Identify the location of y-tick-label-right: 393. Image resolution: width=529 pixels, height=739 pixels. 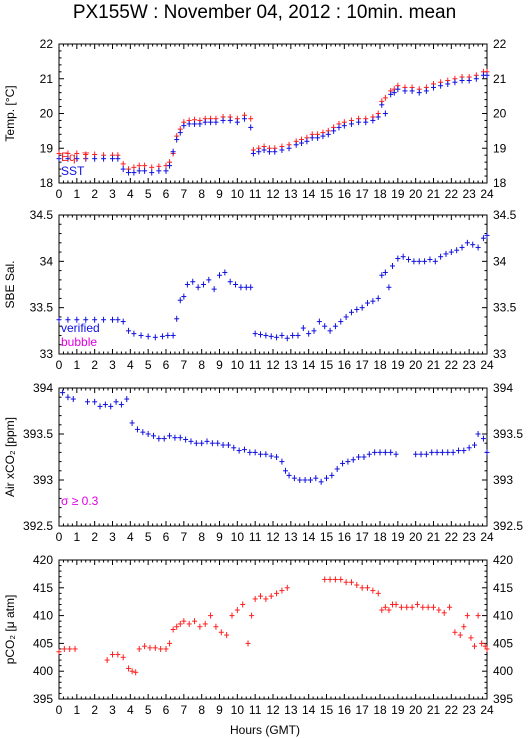
(503, 480).